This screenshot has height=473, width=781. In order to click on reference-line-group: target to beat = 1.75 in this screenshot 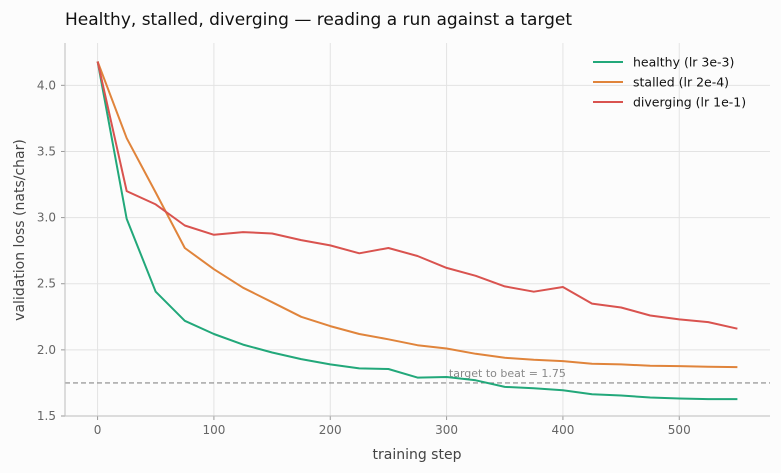, I will do `click(417, 375)`.